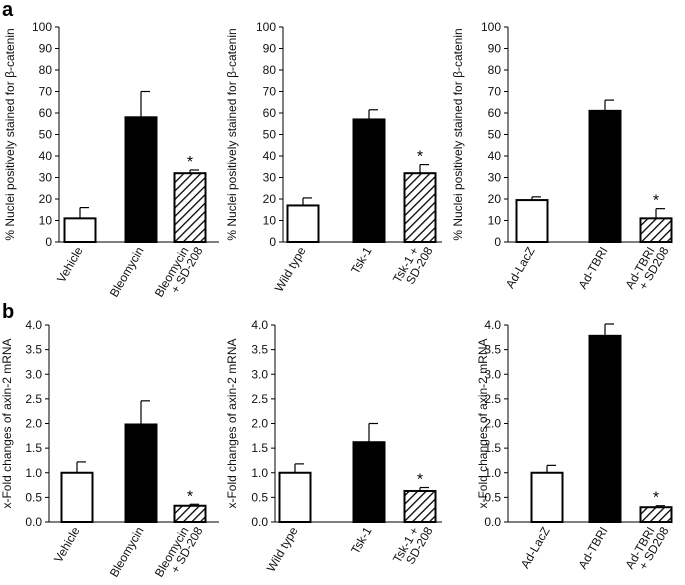 This screenshot has height=585, width=685. What do you see at coordinates (592, 548) in the screenshot?
I see `category-label: Ad-TBRI` at bounding box center [592, 548].